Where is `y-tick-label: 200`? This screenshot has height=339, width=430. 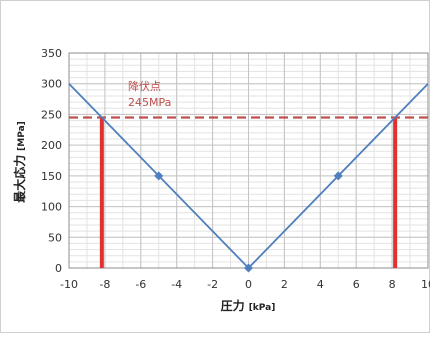
y-tick-label: 200 is located at coordinates (51, 145).